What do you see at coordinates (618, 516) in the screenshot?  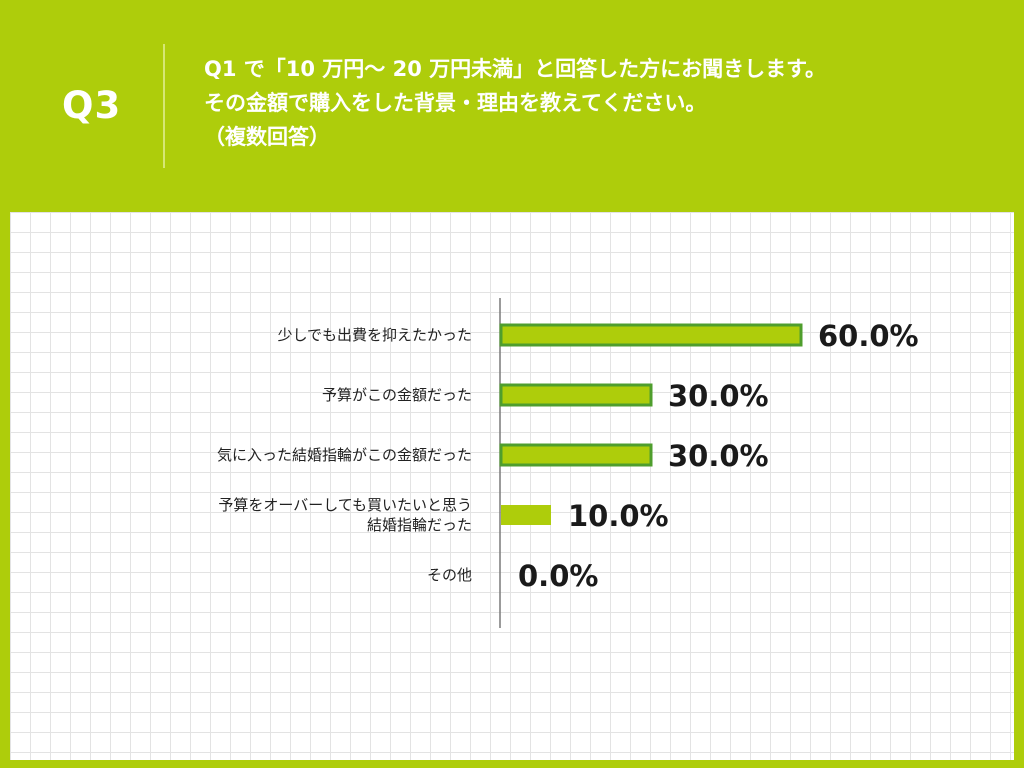 I see `value-label: 10.0%` at bounding box center [618, 516].